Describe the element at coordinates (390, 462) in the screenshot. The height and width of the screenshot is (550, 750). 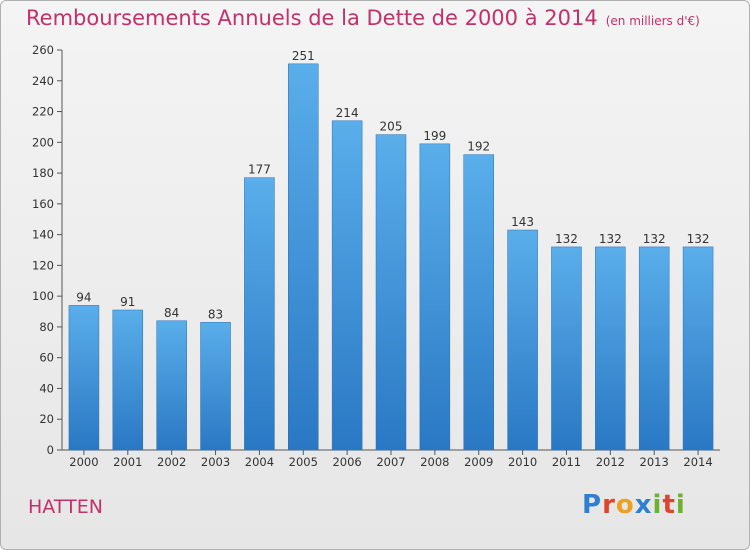
I see `x-tick-label: 2007` at that location.